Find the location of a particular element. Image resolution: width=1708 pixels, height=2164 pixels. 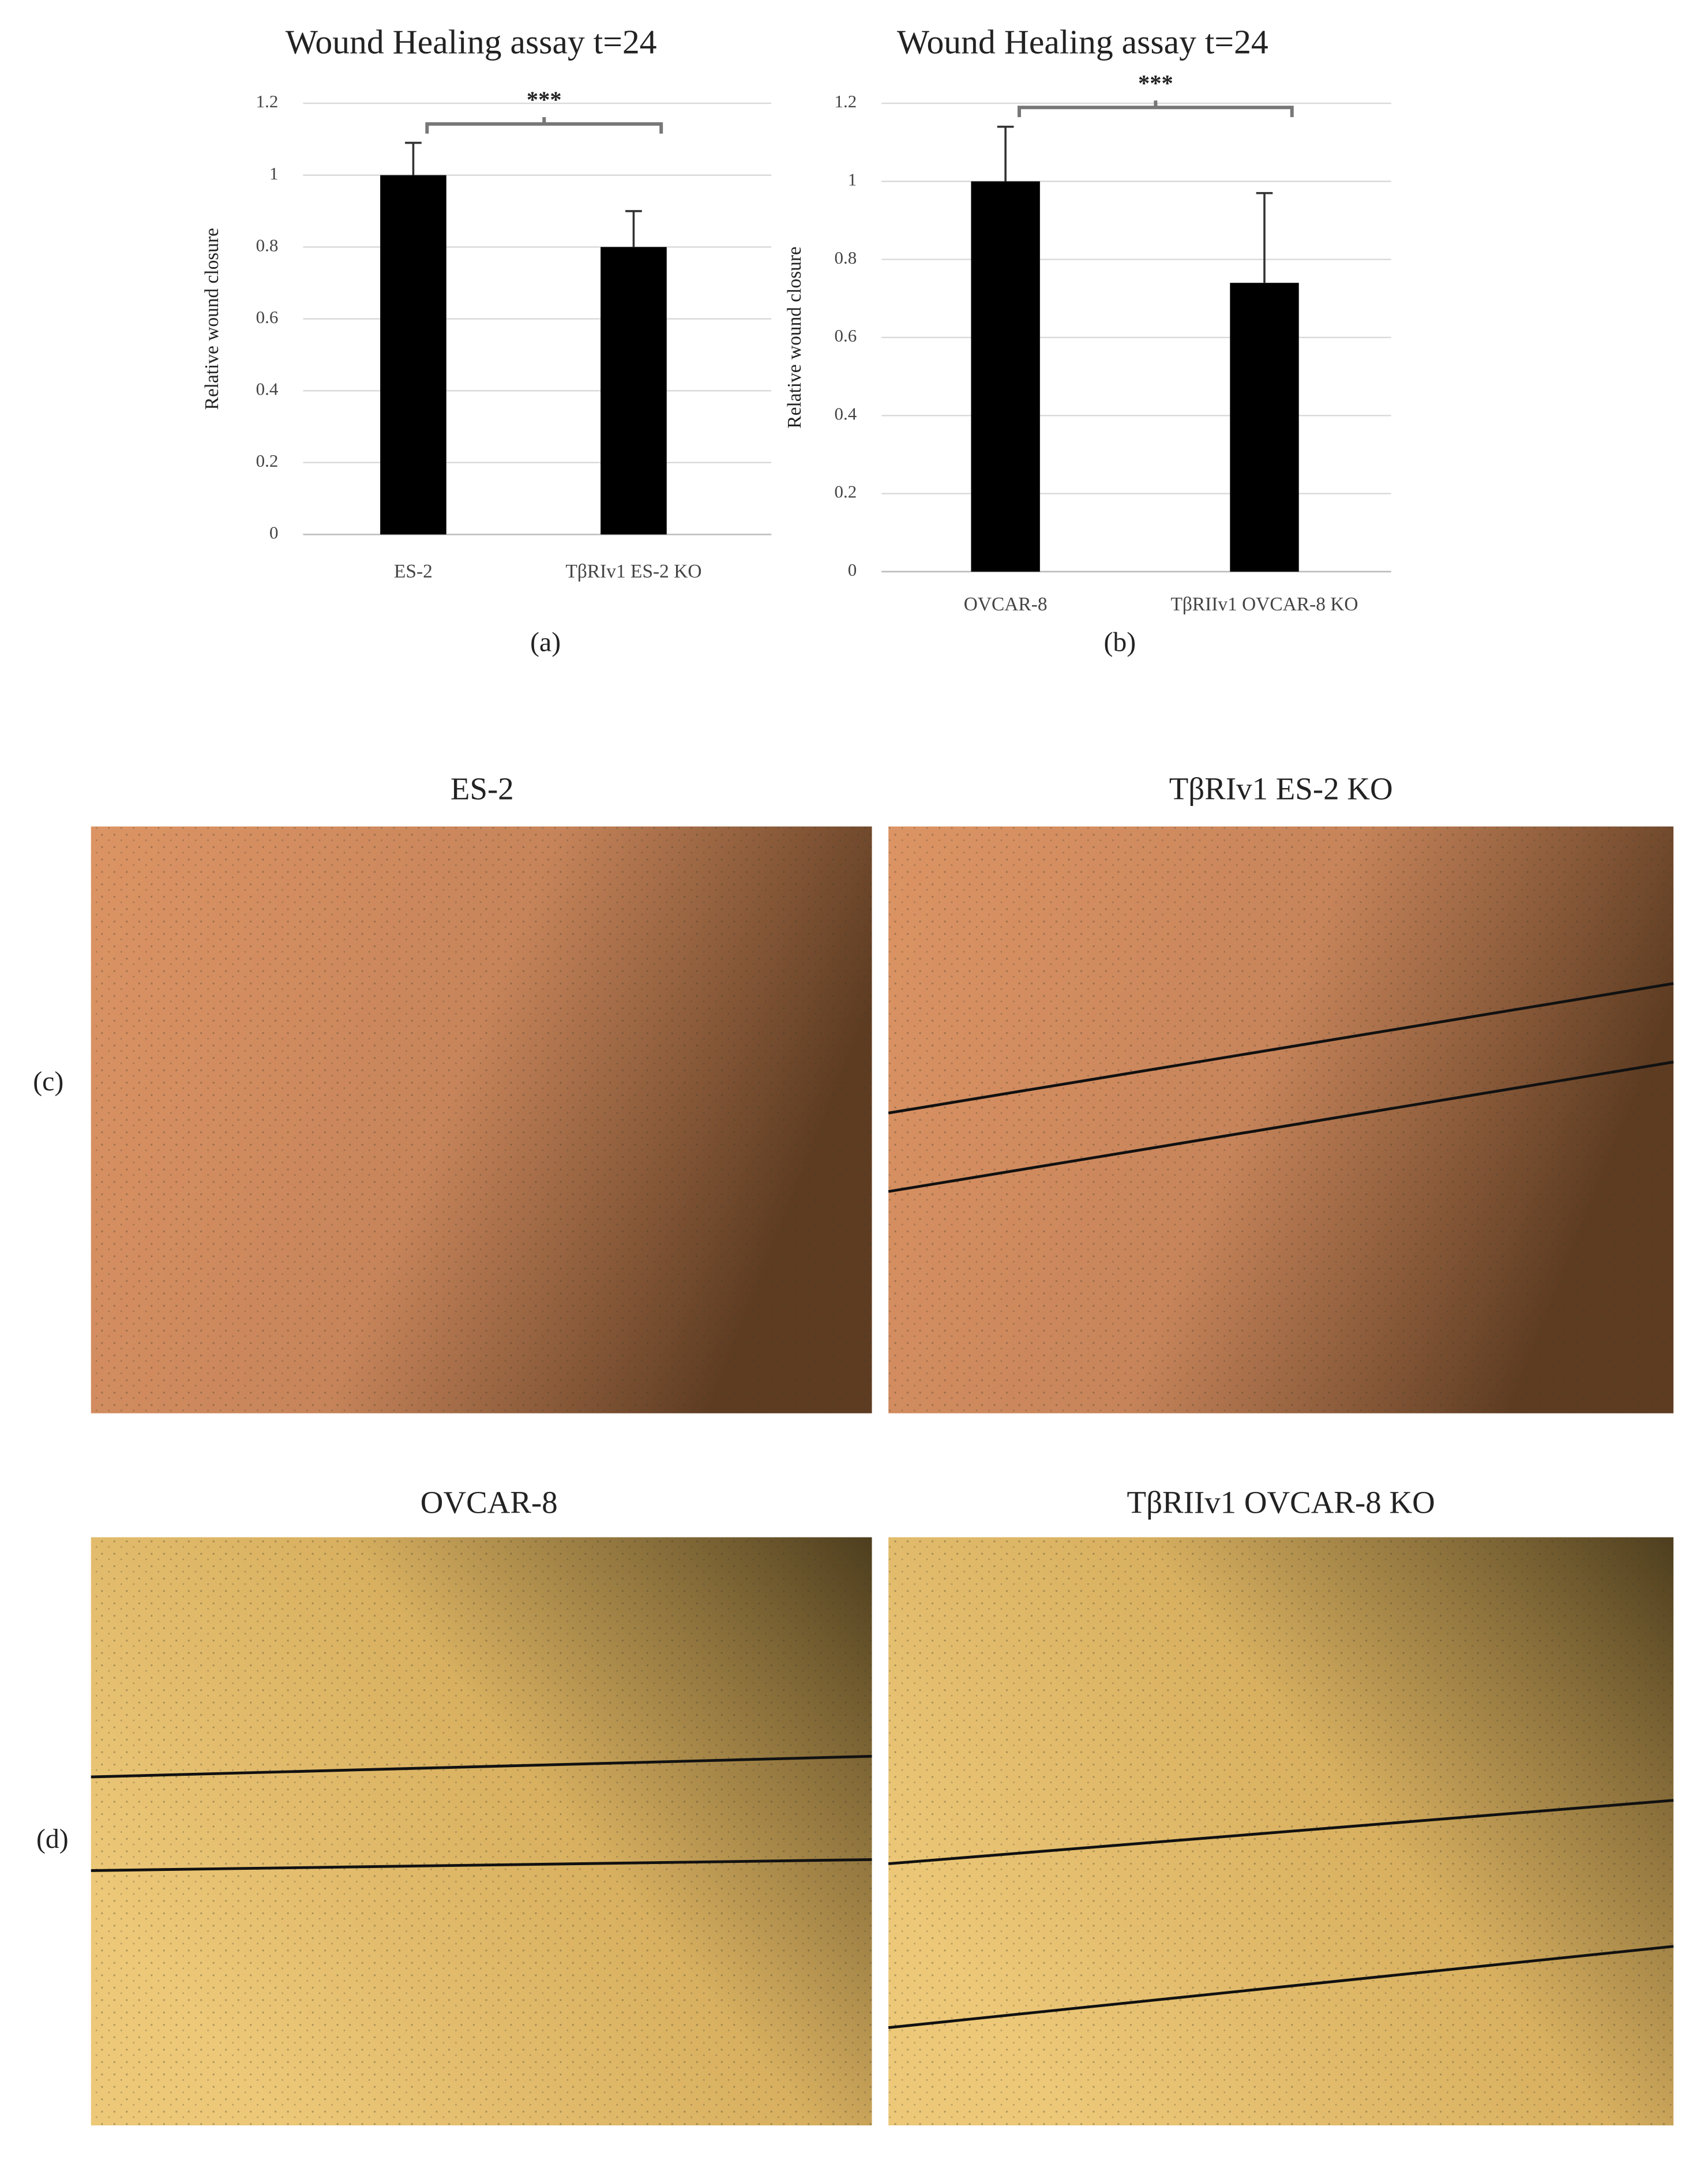

x-tick-label: OVCAR-8 is located at coordinates (1006, 604).